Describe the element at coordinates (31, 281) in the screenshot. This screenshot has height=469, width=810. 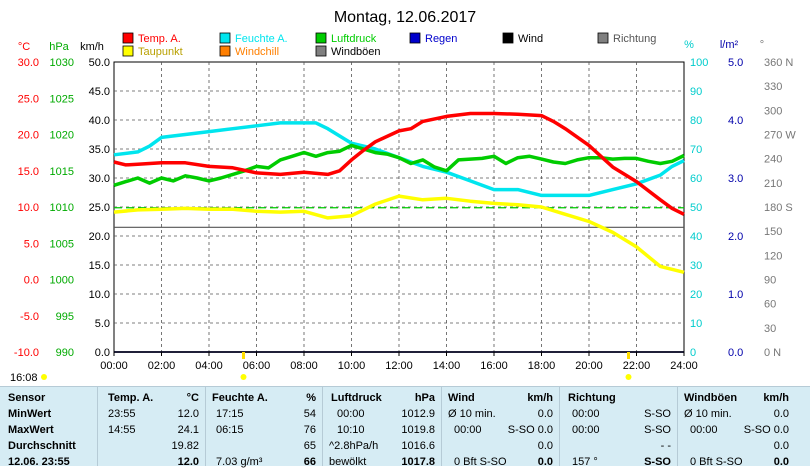
I see `celsius-tick-label: 0.0` at that location.